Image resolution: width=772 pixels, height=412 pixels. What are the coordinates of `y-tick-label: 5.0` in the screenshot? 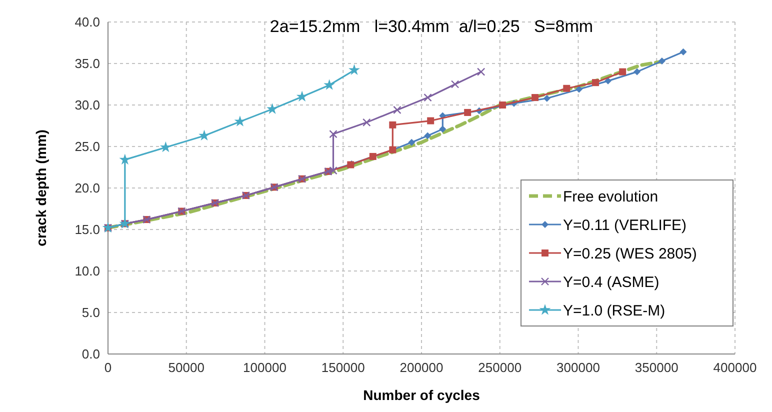 It's located at (91, 312).